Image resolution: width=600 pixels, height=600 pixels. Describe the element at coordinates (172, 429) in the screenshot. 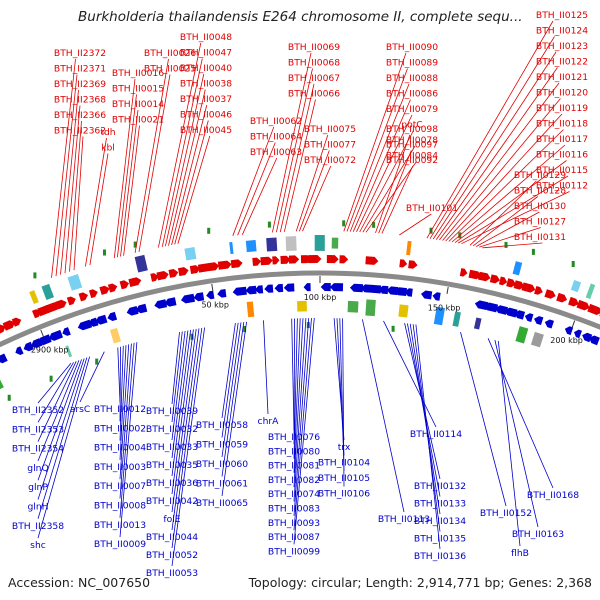

I see `reverse-gene-label: BTH_II0032` at that location.